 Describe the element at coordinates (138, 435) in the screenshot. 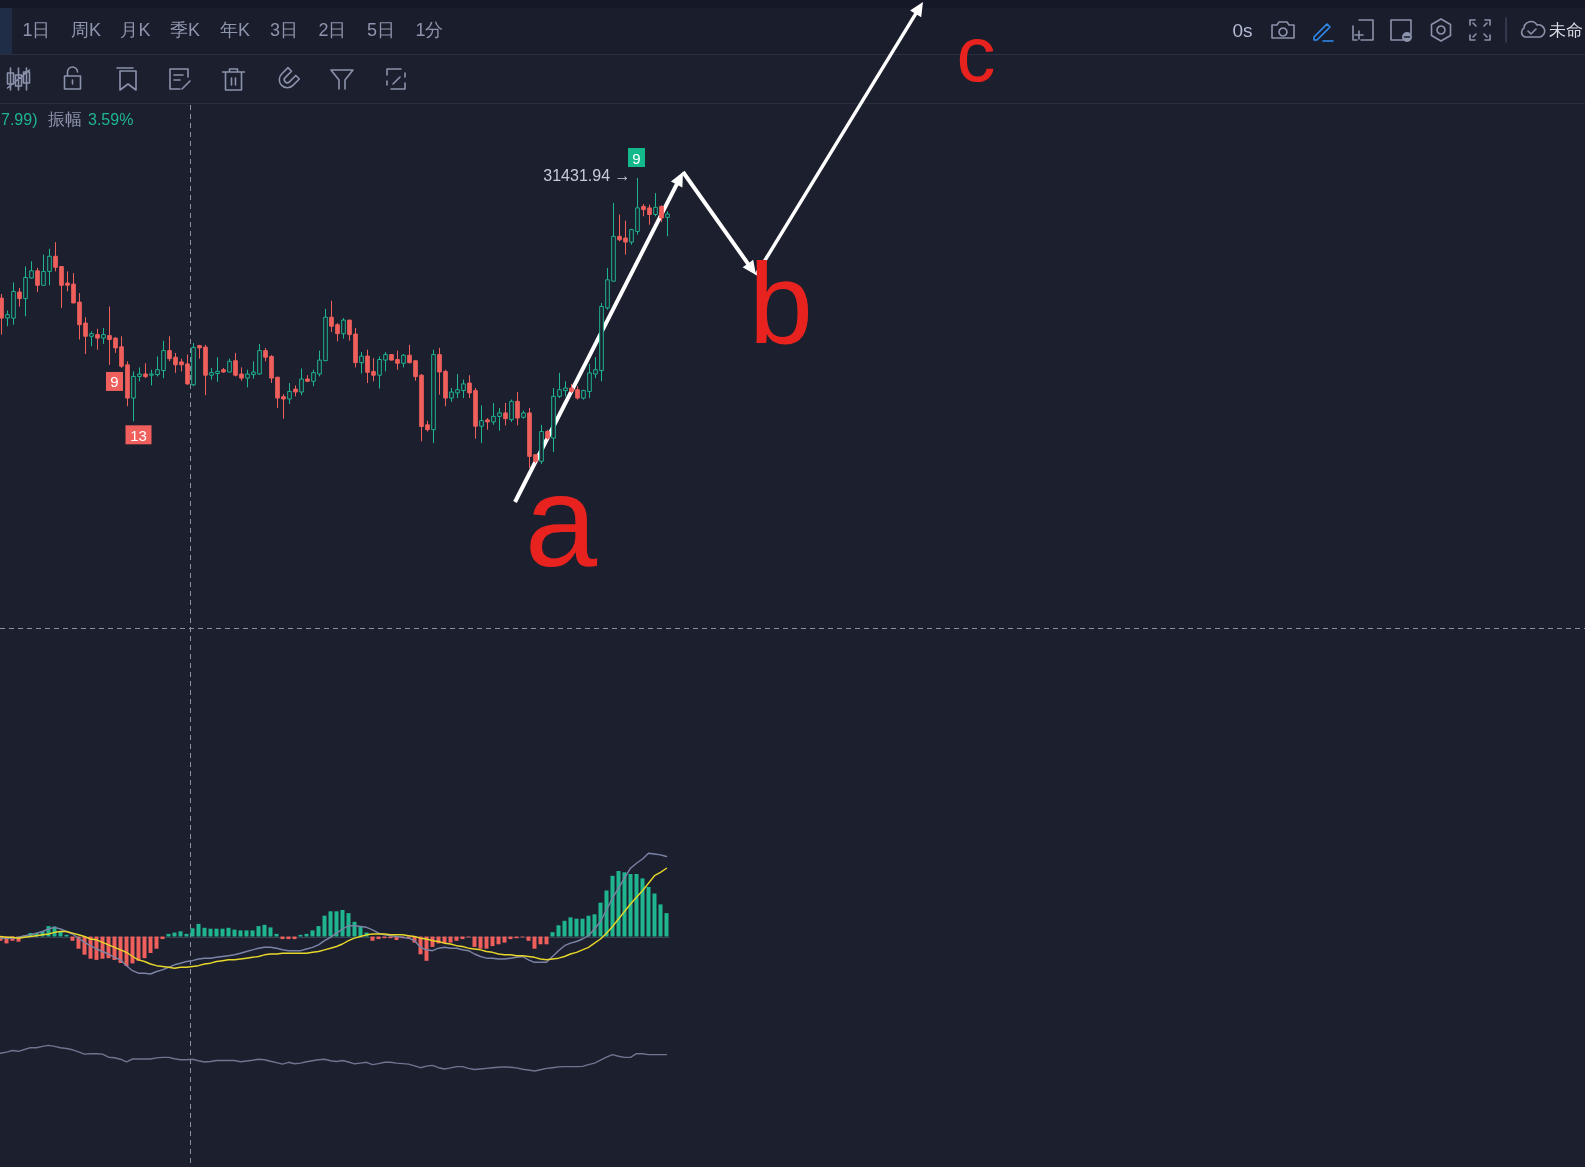

I see `annotation: 13` at that location.